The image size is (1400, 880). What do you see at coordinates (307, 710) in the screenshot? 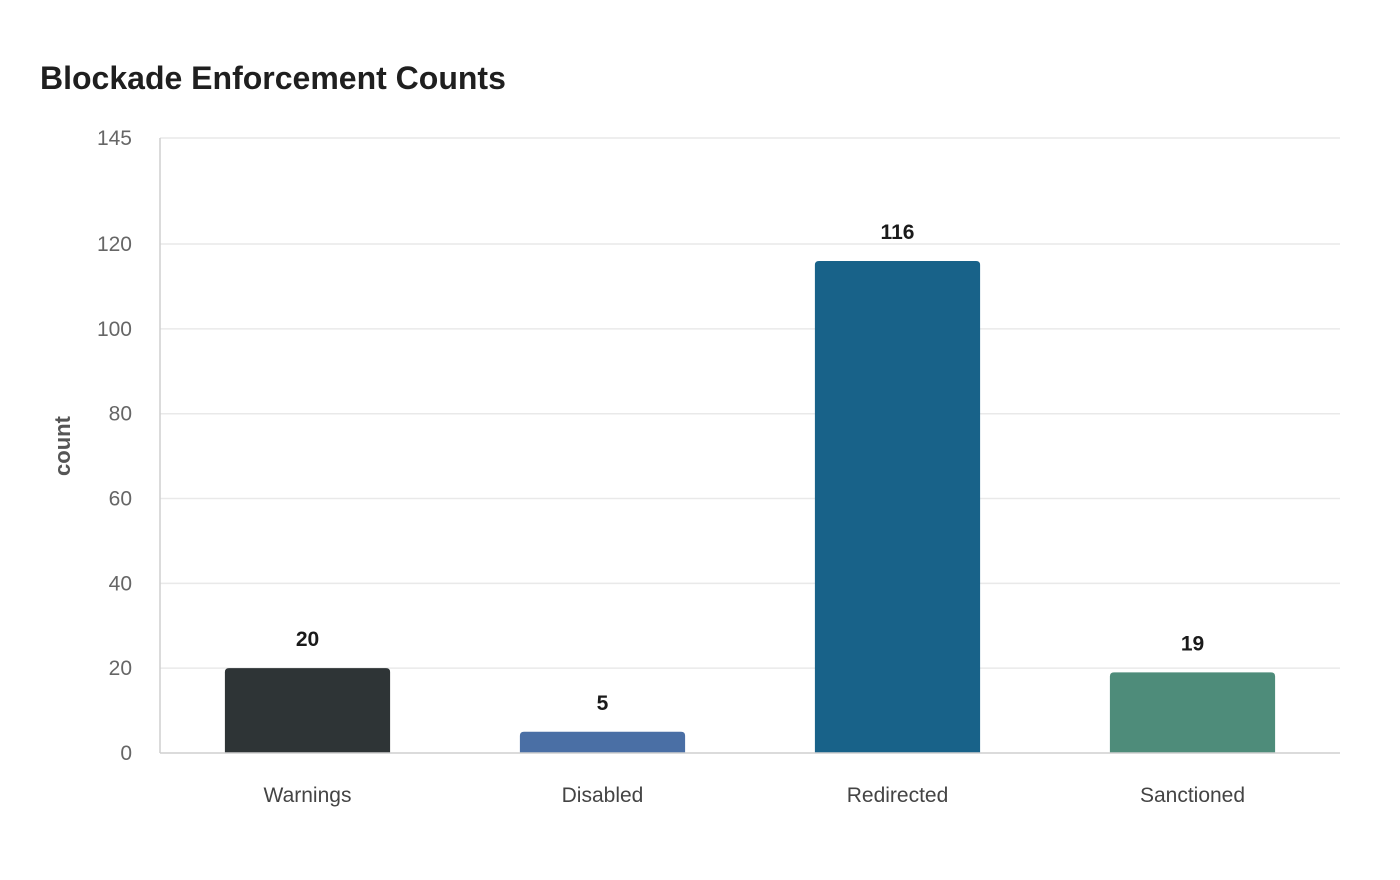
I see `bar-warnings` at bounding box center [307, 710].